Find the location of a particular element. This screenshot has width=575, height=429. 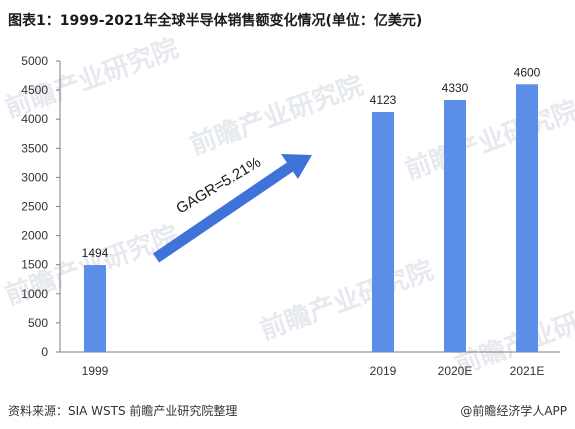

bar-value-label: 4330 is located at coordinates (455, 88).